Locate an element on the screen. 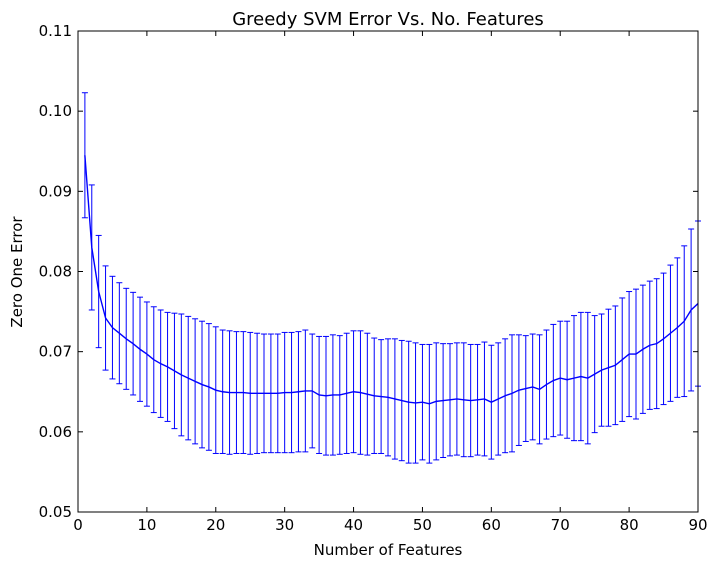 The image size is (718, 570). x-tick-label: 90 is located at coordinates (697, 525).